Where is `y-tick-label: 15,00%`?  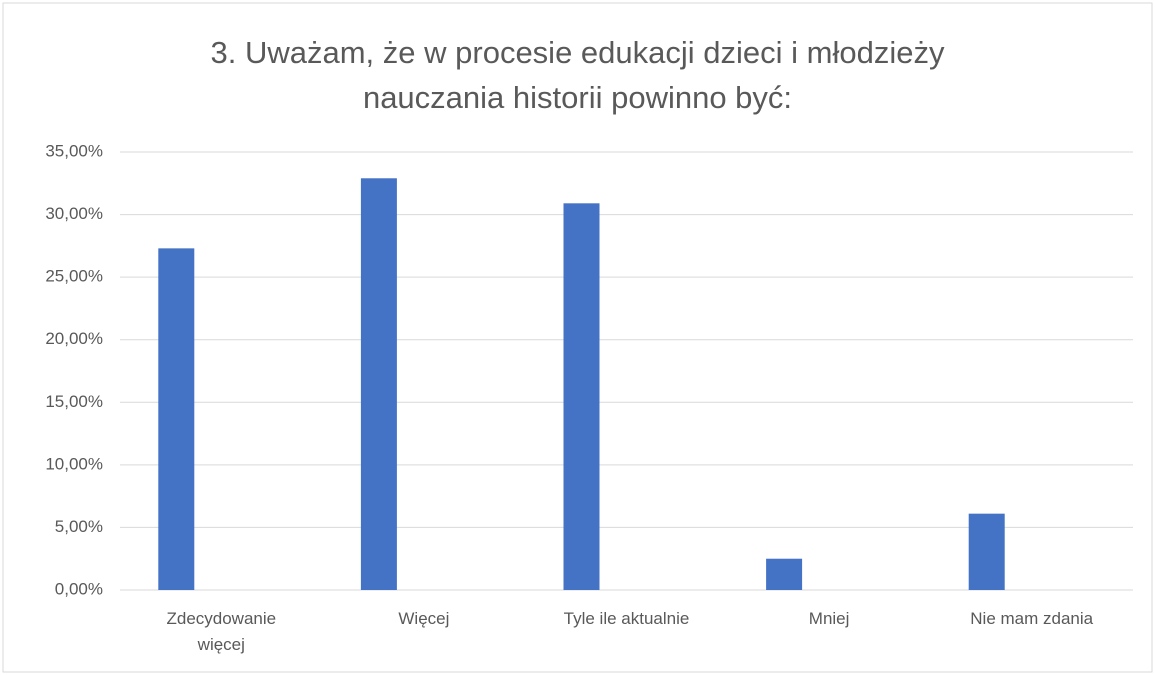
y-tick-label: 15,00% is located at coordinates (74, 401).